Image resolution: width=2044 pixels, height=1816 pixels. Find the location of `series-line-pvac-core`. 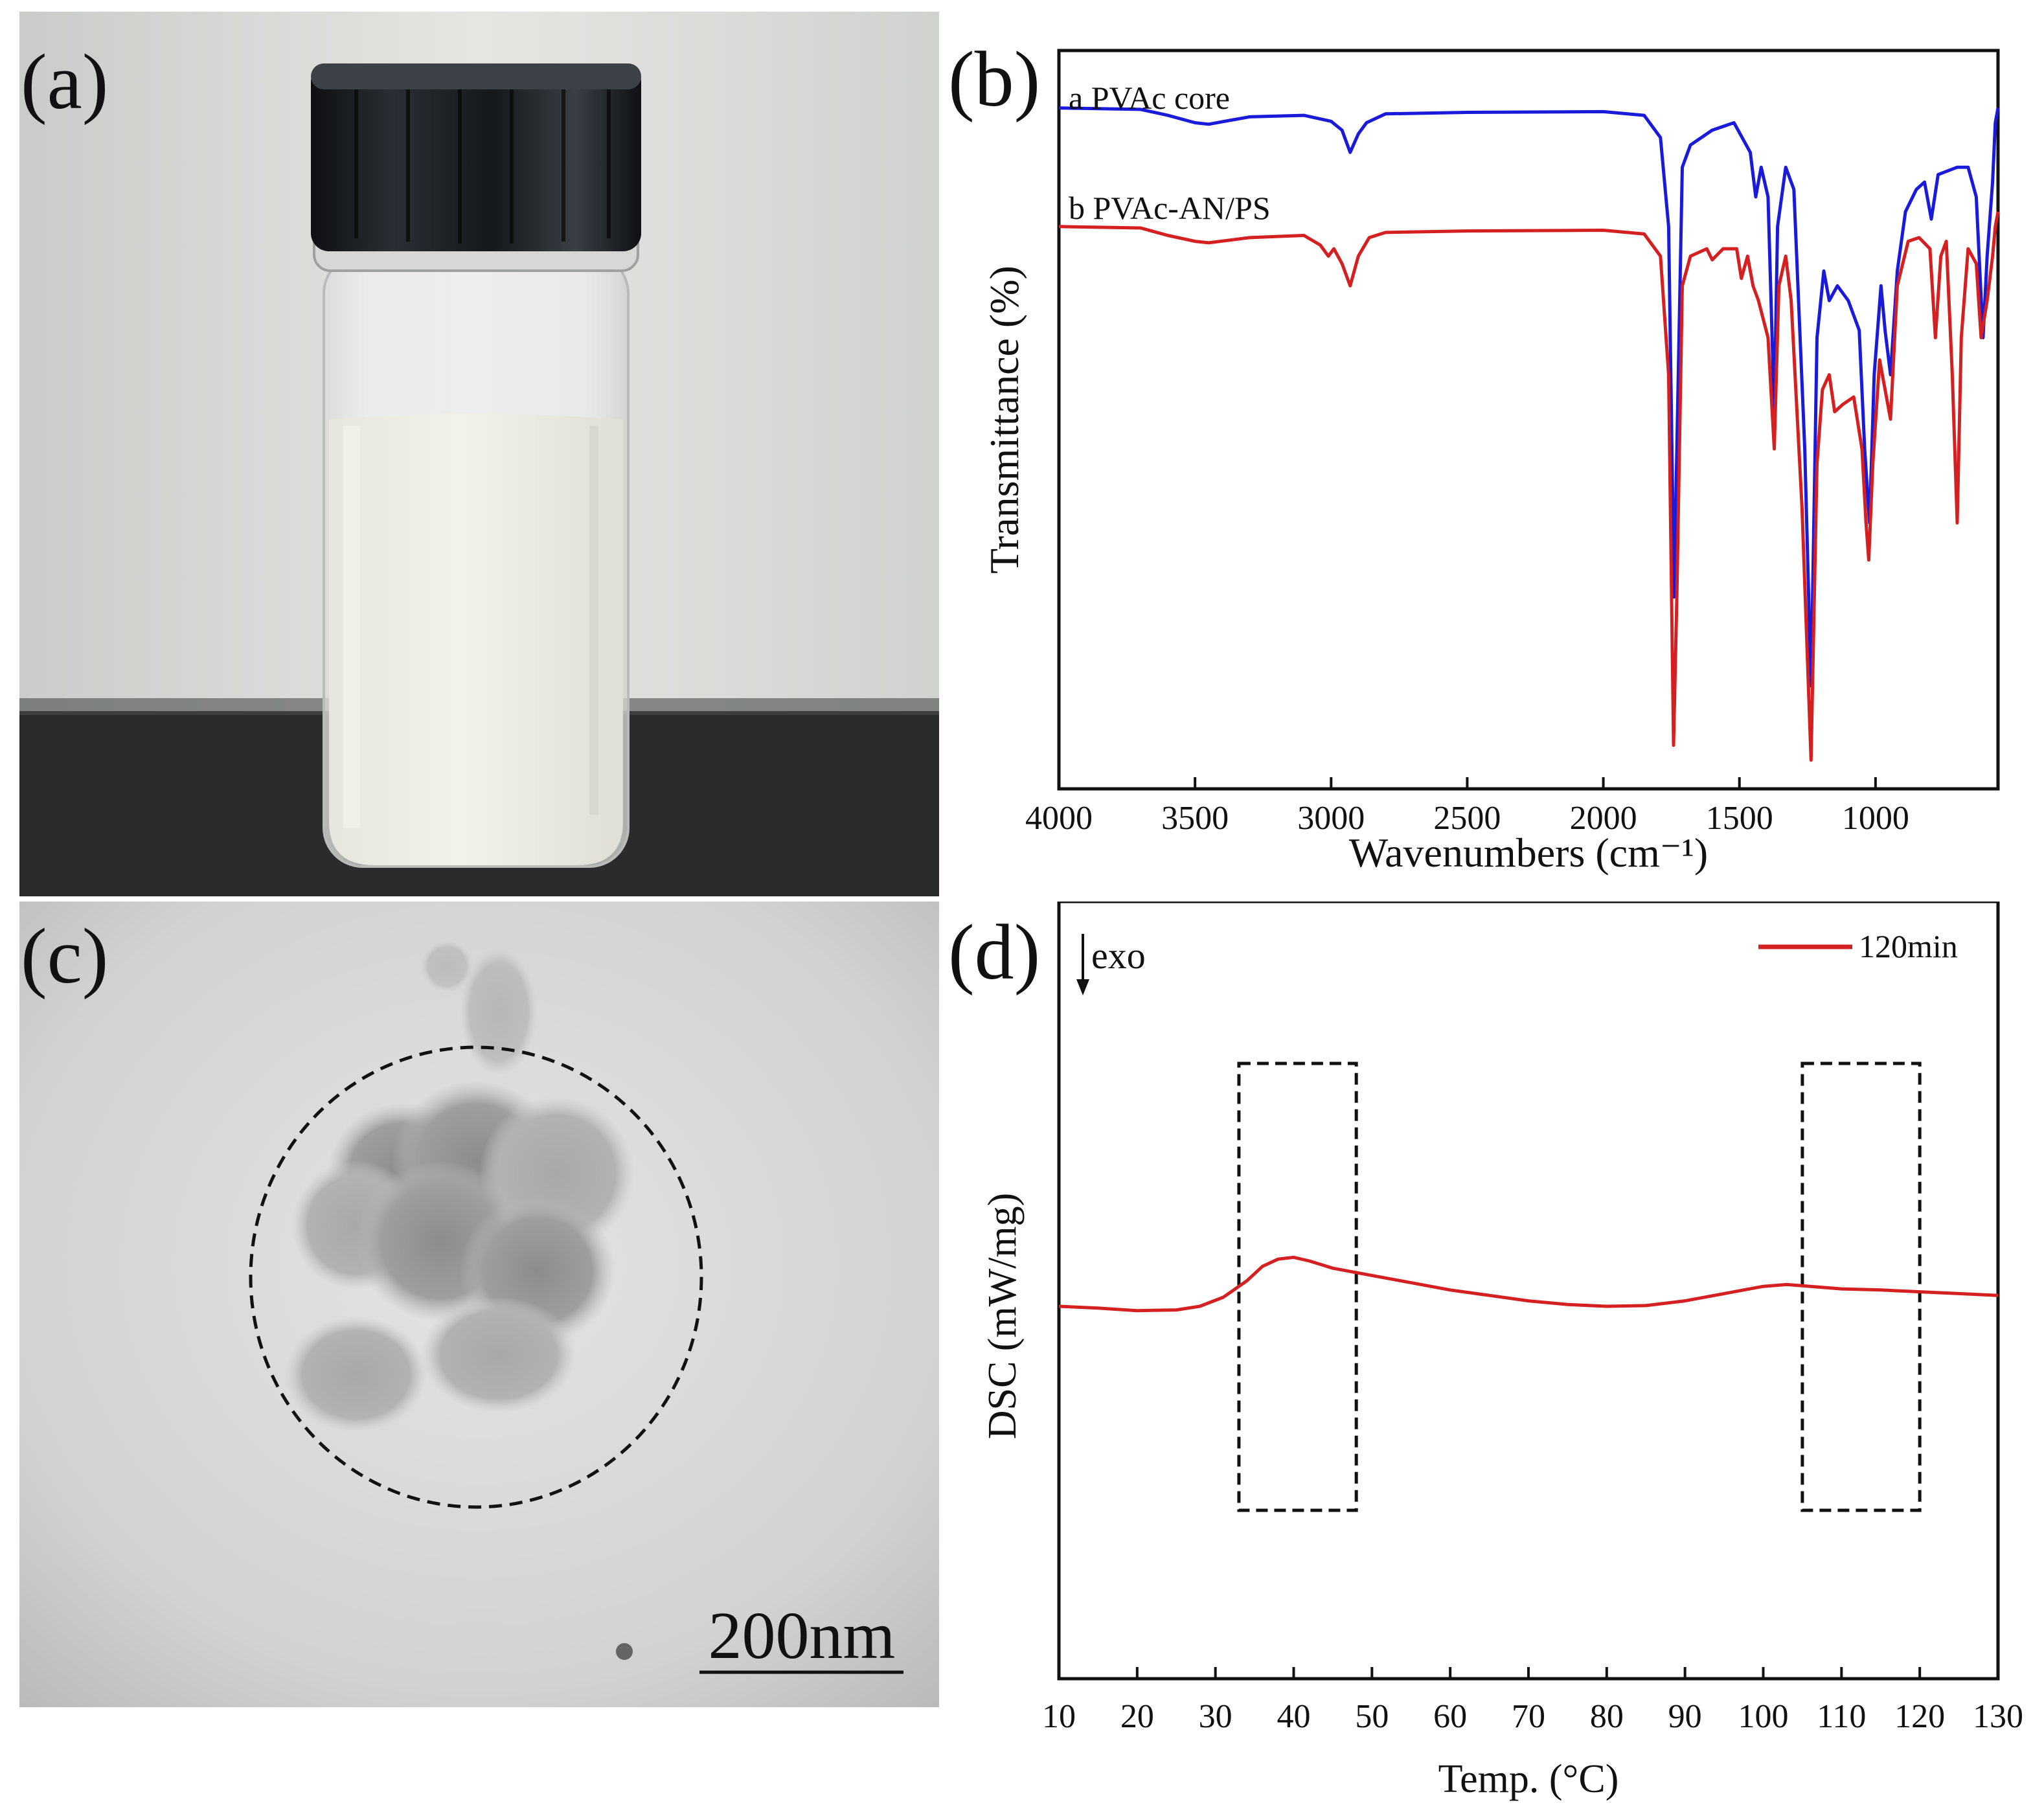

series-line-pvac-core is located at coordinates (1529, 397).